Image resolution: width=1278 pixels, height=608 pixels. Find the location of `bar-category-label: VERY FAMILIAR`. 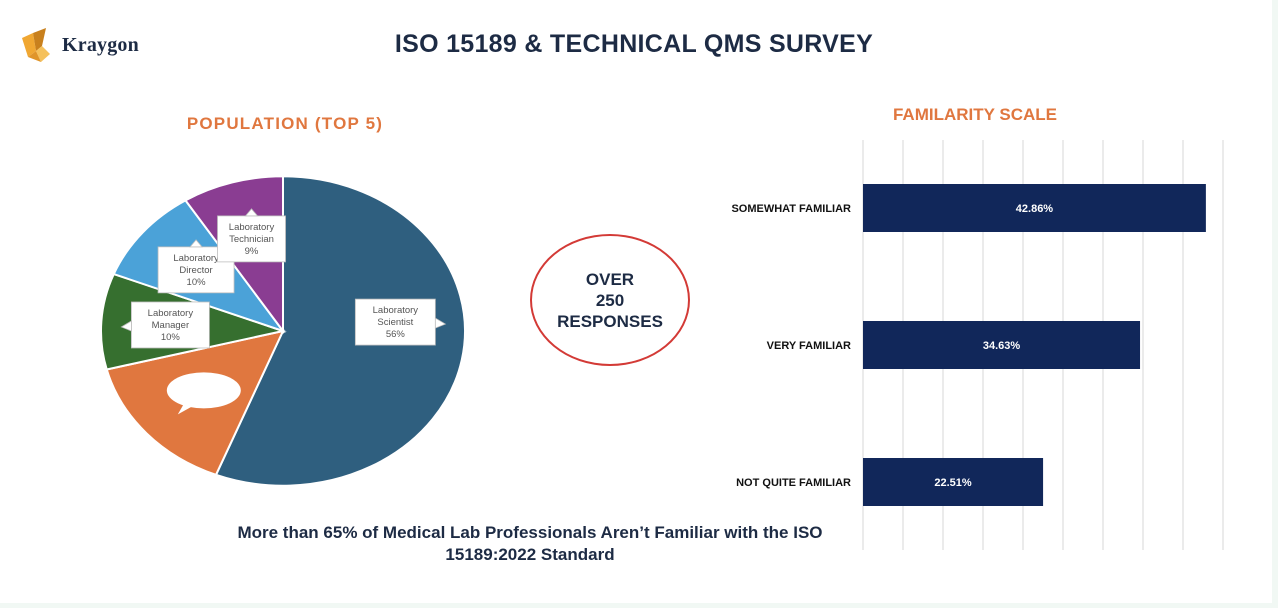

bar-category-label: VERY FAMILIAR is located at coordinates (809, 346).